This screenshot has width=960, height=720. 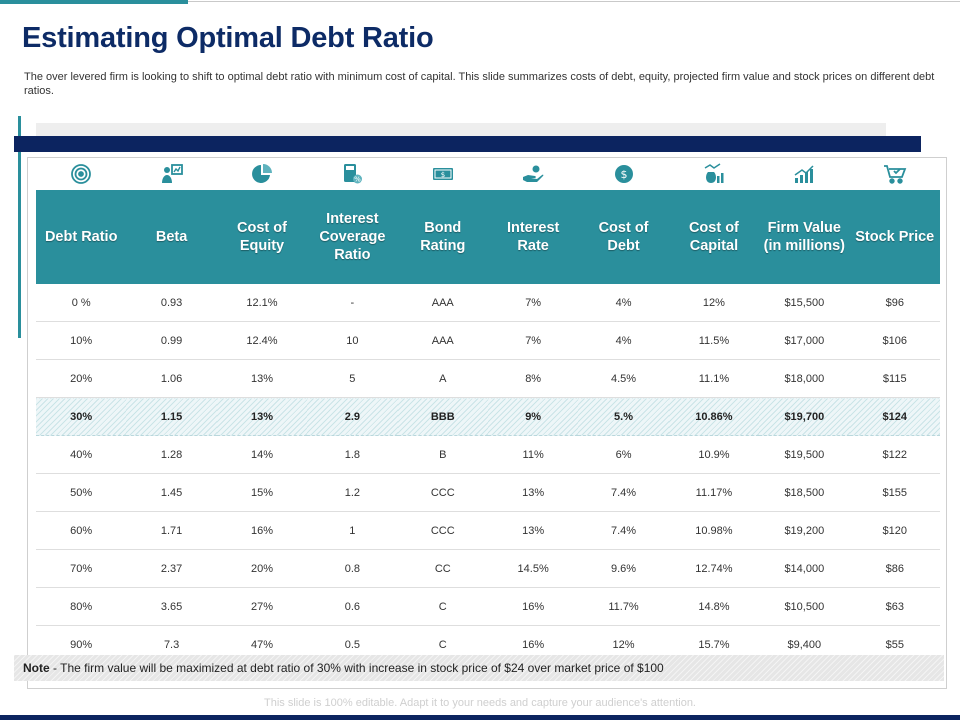 What do you see at coordinates (480, 717) in the screenshot?
I see `bottom-bar` at bounding box center [480, 717].